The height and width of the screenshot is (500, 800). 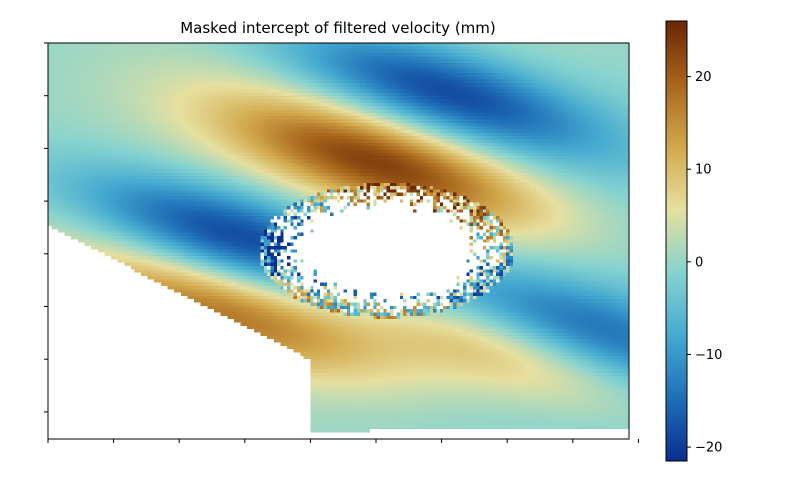 I want to click on colorbar-gradient, so click(x=676, y=241).